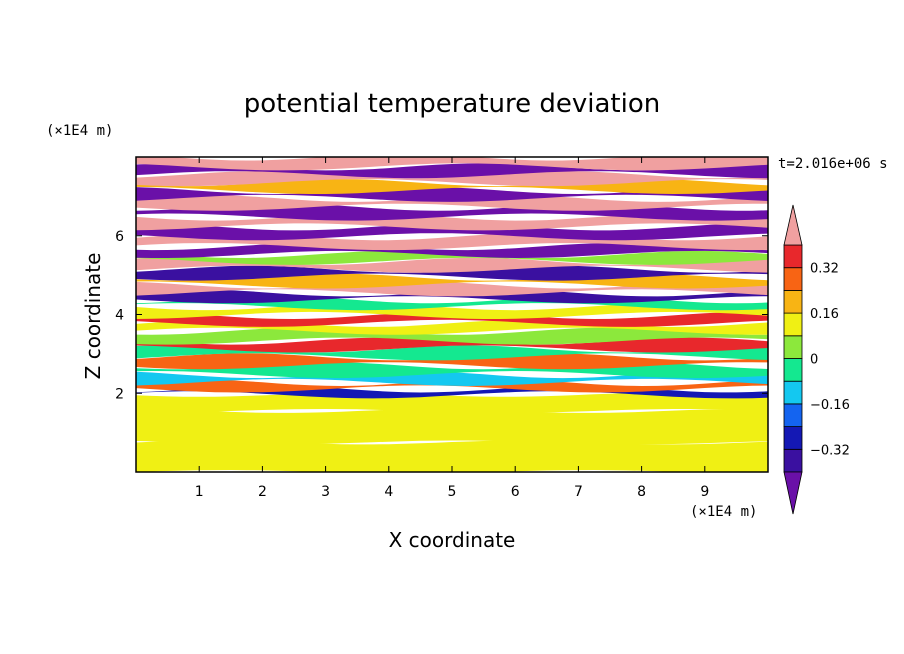 This screenshot has width=904, height=654. Describe the element at coordinates (824, 269) in the screenshot. I see `colorbar-label: 0.32` at that location.